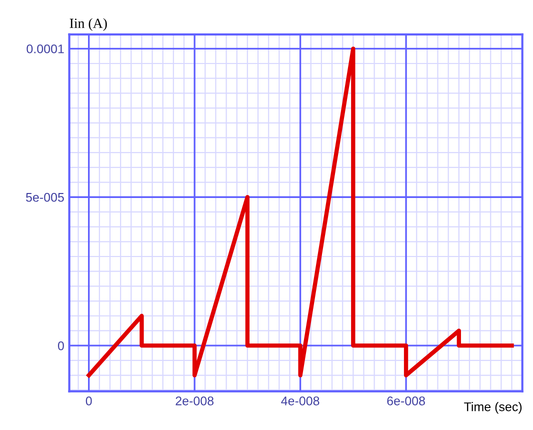 This screenshot has width=533, height=430. Describe the element at coordinates (300, 401) in the screenshot. I see `x-tick-label: 4e-008` at that location.